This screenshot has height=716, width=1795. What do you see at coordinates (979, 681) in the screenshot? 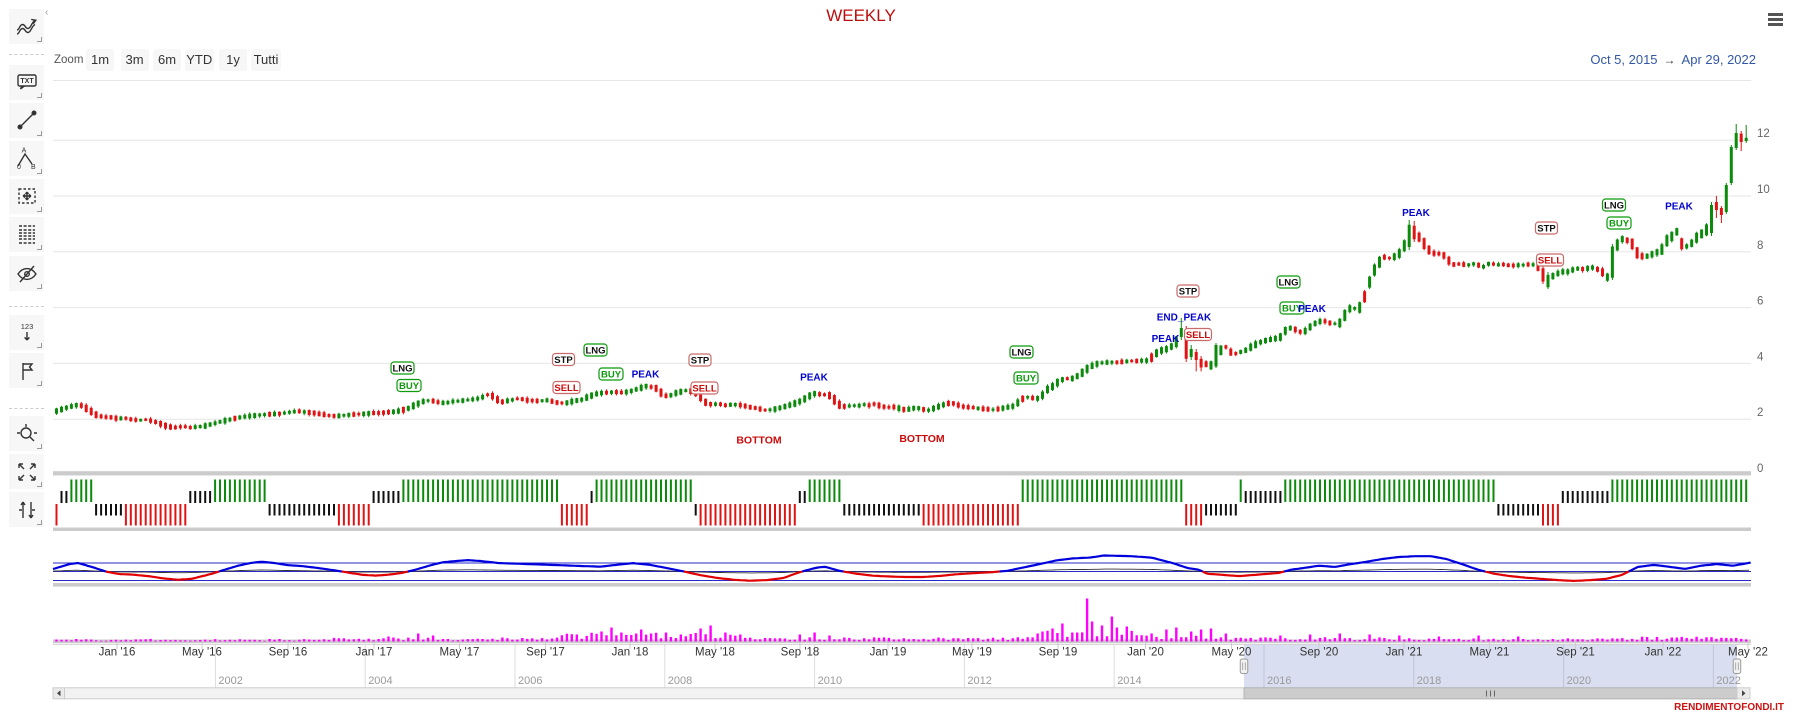
I see `svg-text: 2012` at bounding box center [979, 681].